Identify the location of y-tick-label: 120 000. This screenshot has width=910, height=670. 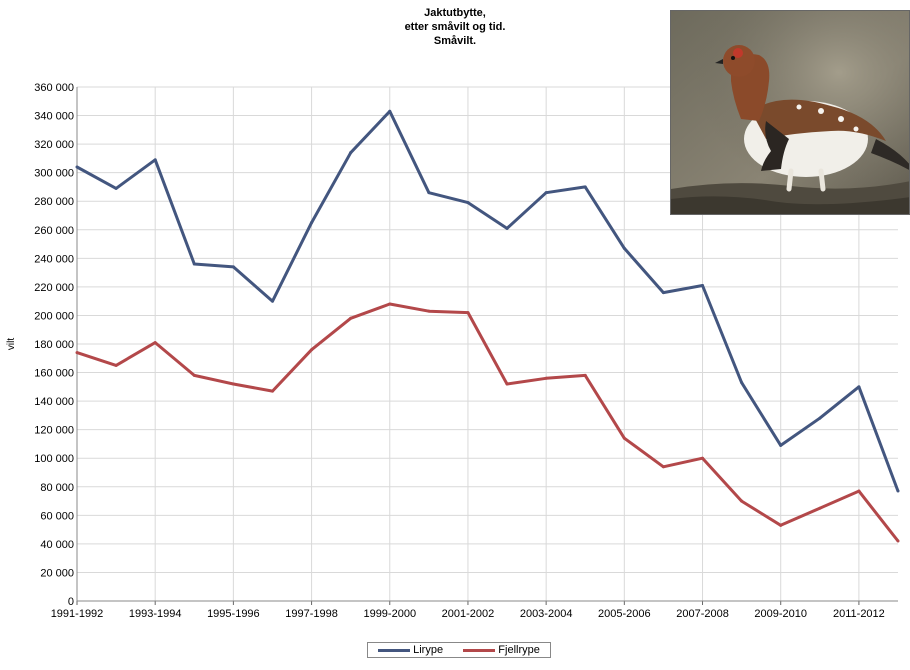
(54, 431).